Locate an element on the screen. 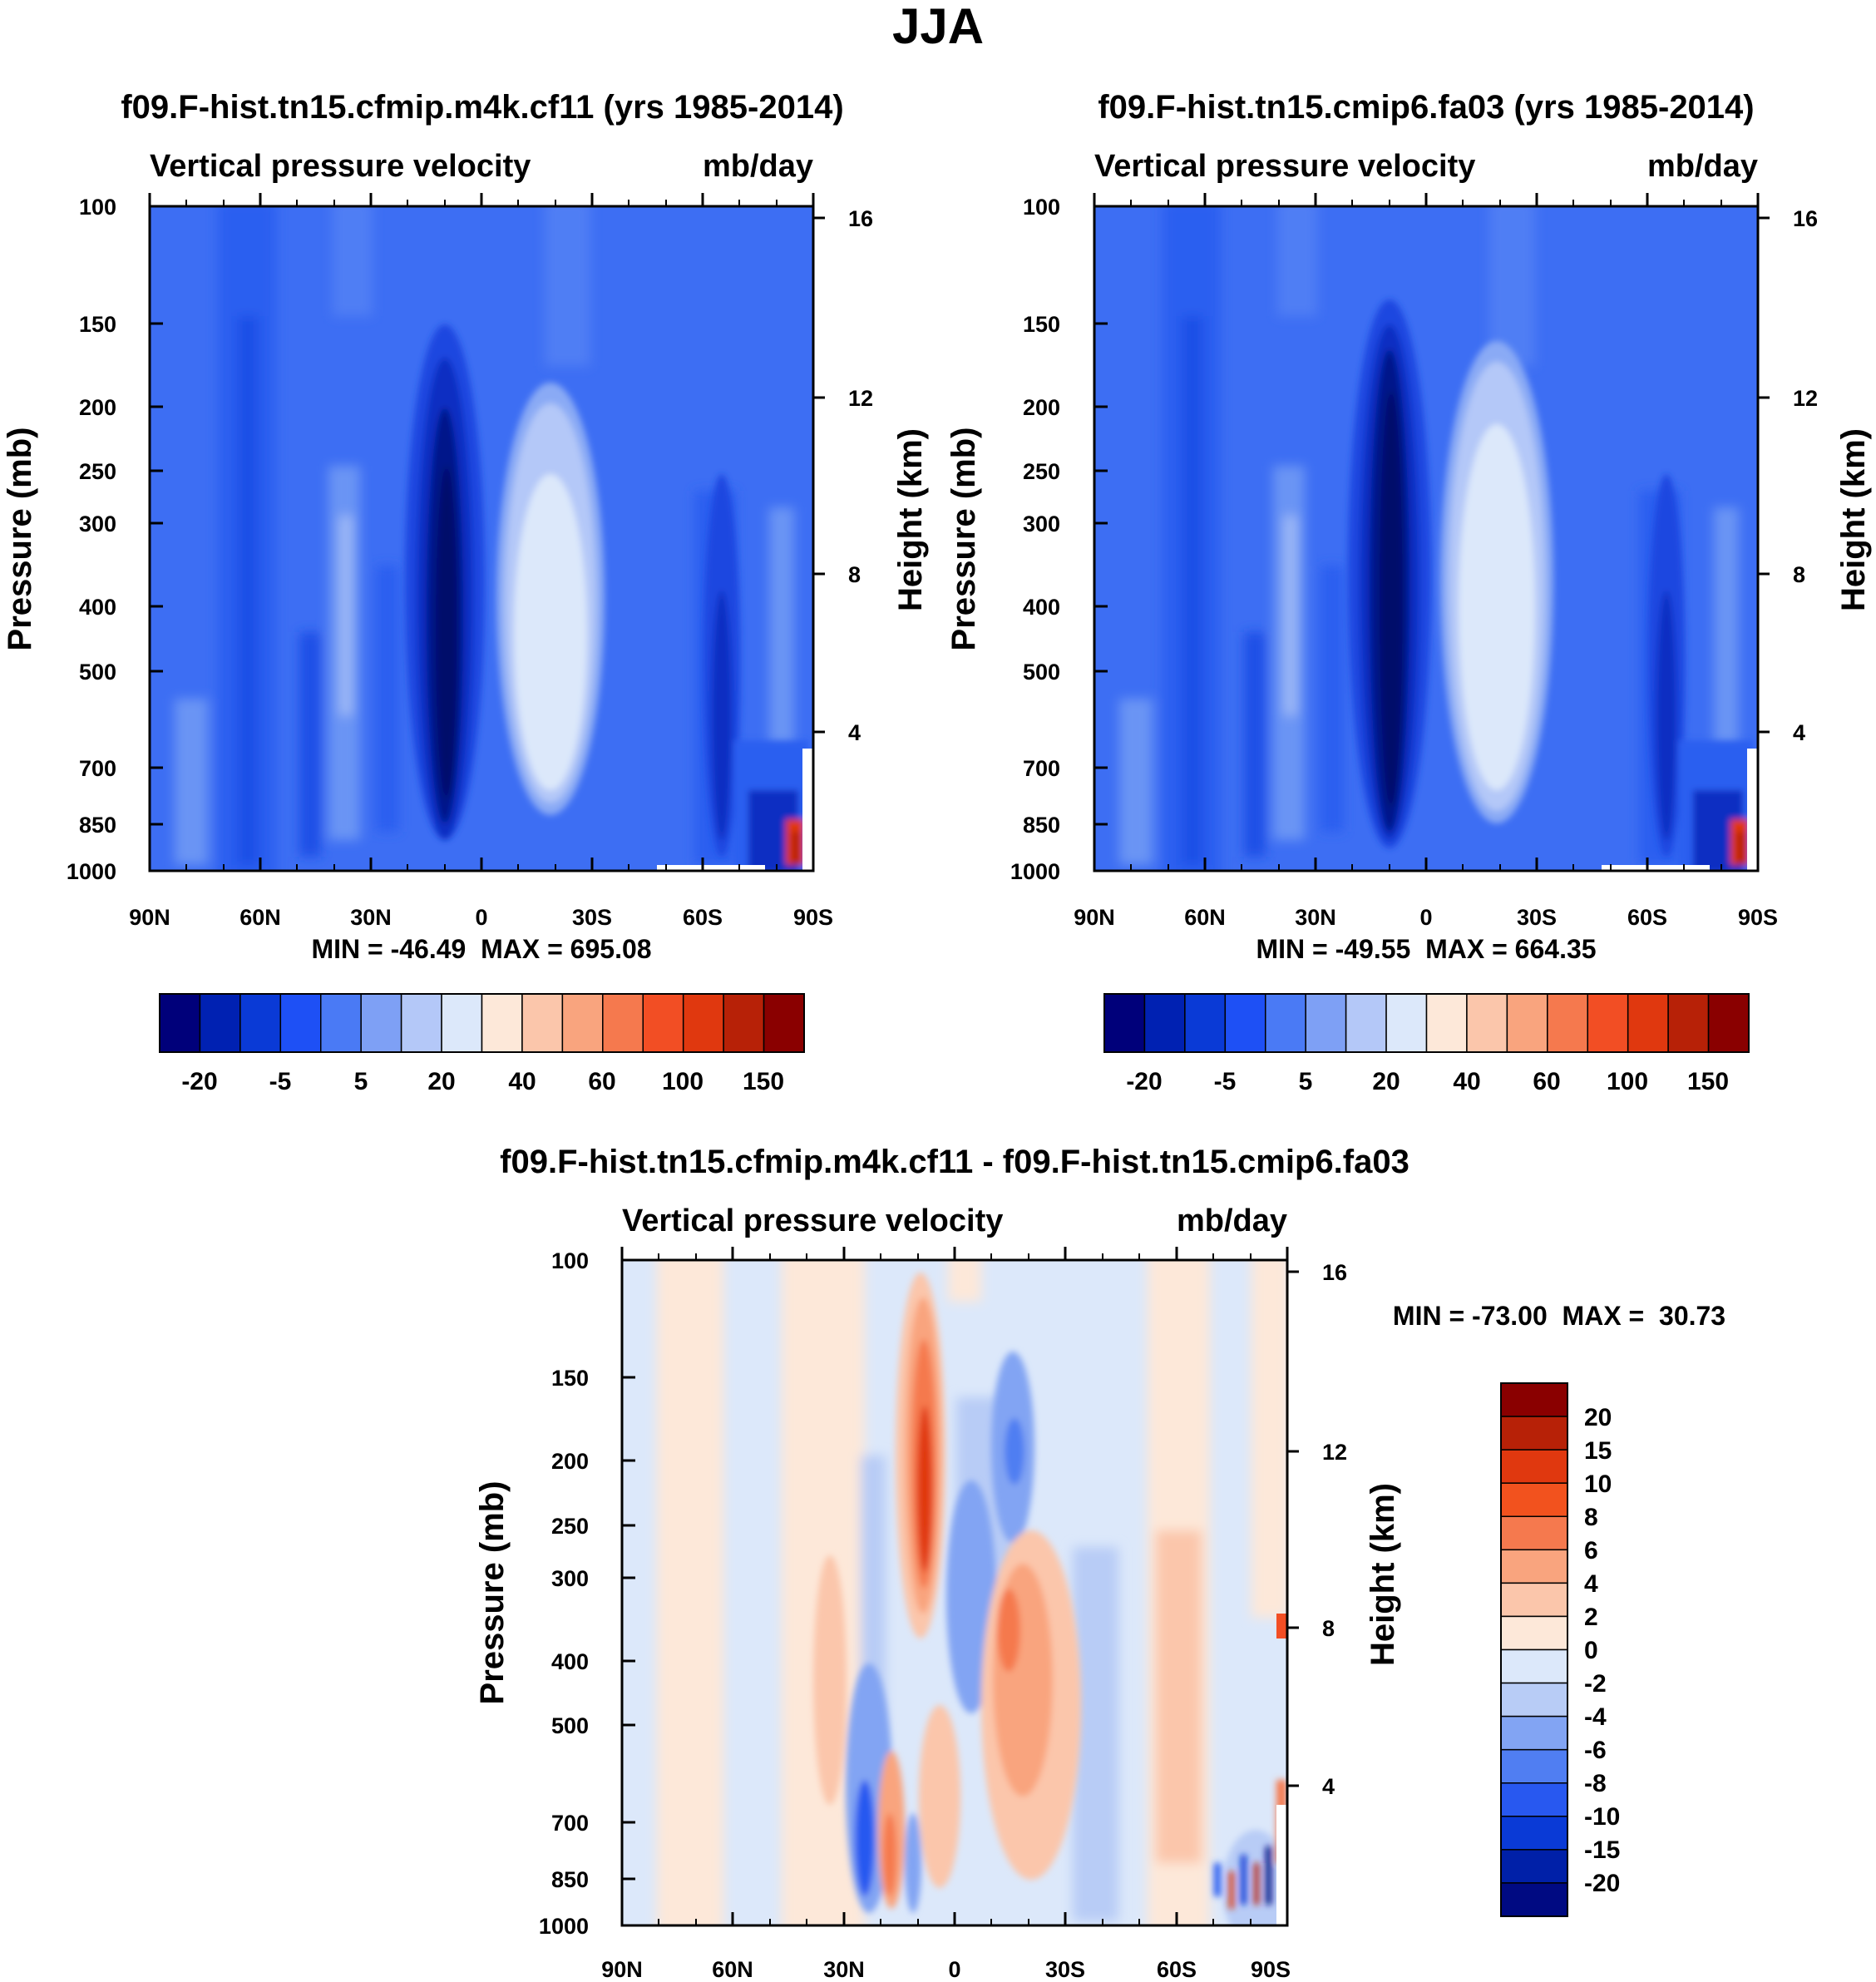 The height and width of the screenshot is (1982, 1876). y-tick-label: 150 is located at coordinates (1041, 324).